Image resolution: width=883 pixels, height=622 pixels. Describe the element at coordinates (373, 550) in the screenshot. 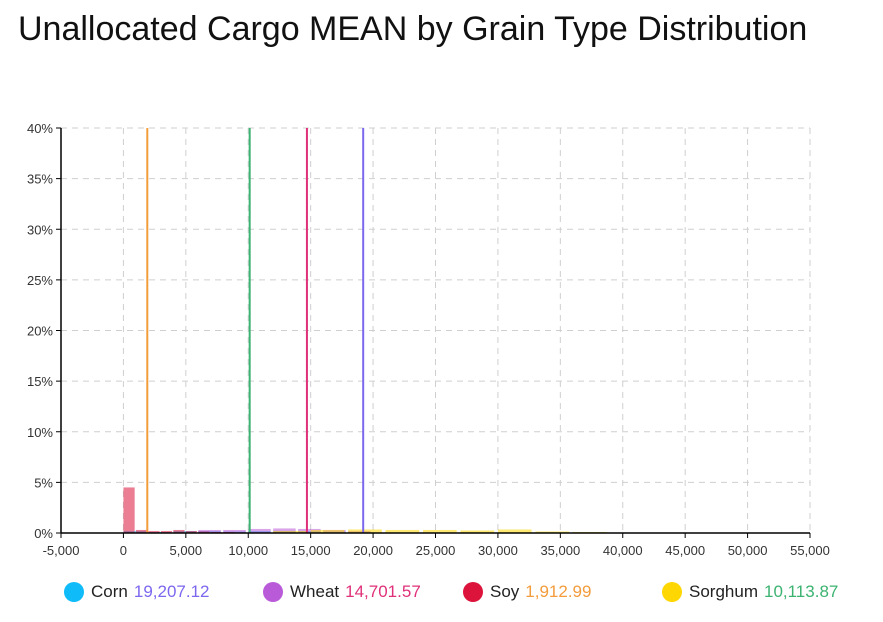

I see `x-tick-label: 20,000` at that location.